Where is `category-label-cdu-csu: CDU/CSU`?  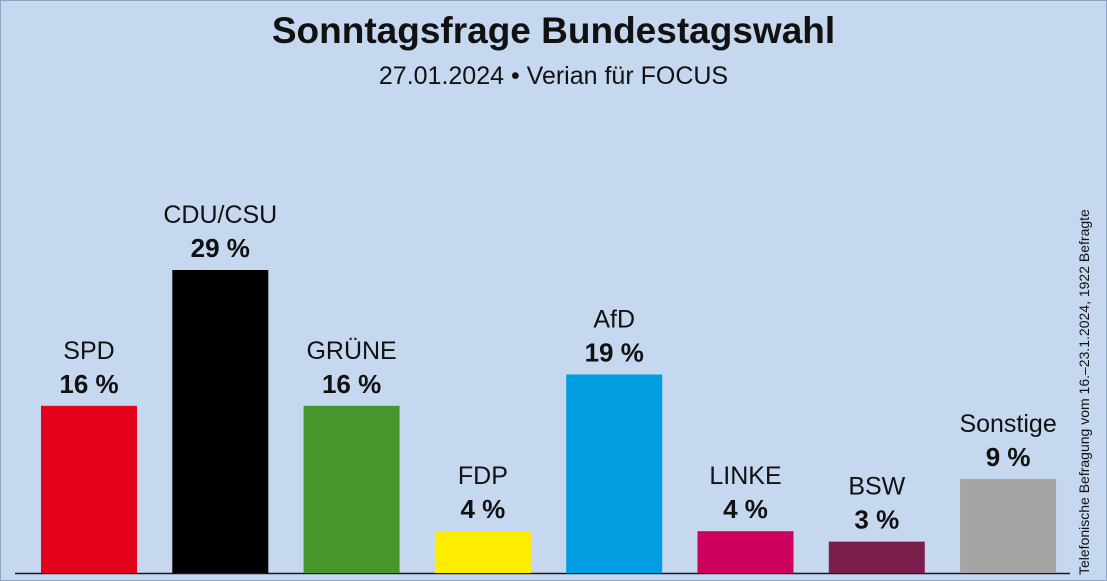
category-label-cdu-csu: CDU/CSU is located at coordinates (220, 215).